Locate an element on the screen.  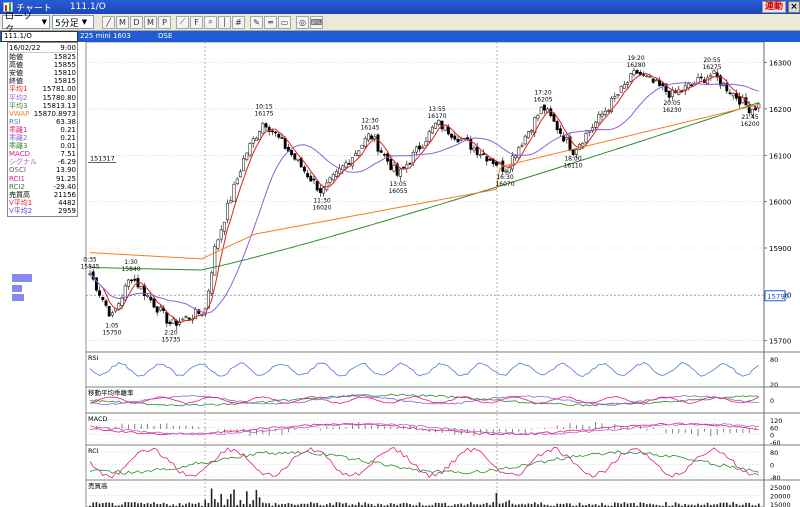
trendline-icon: ⟋ is located at coordinates (182, 22).